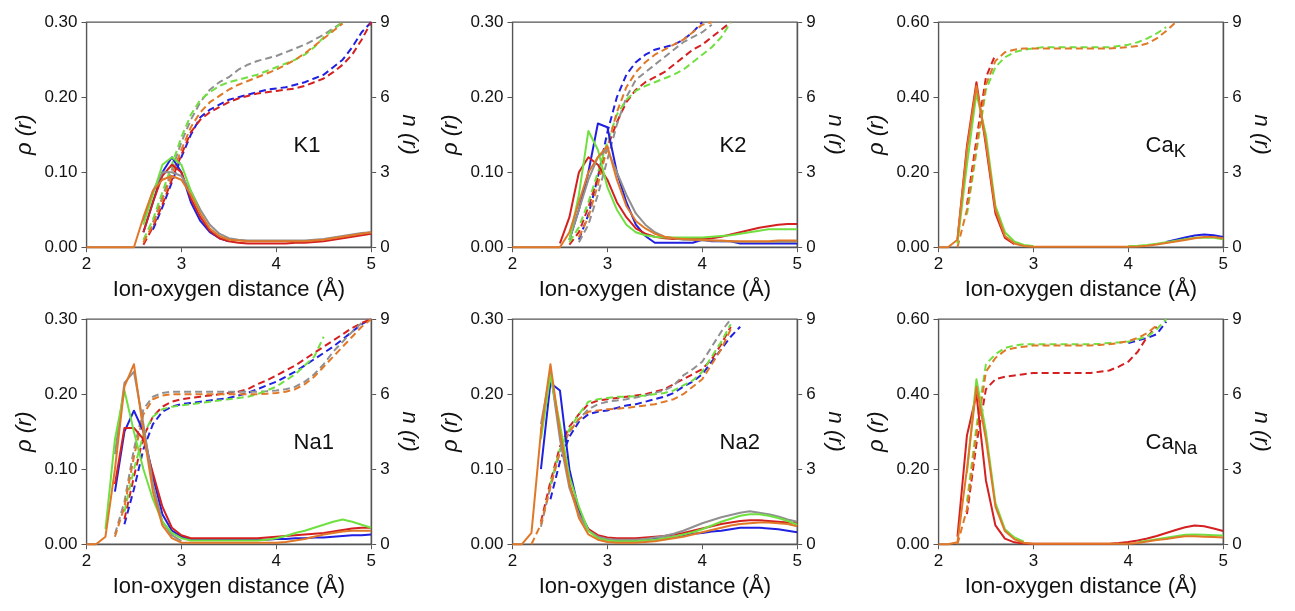  What do you see at coordinates (739, 441) in the screenshot?
I see `annotation: Na2` at bounding box center [739, 441].